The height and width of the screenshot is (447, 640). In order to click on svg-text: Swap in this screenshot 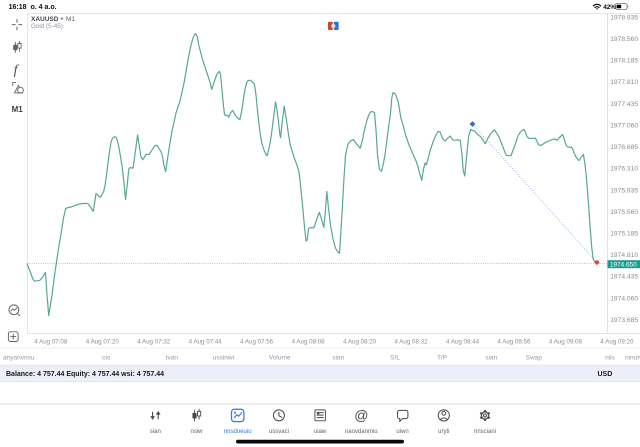, I will do `click(534, 358)`.